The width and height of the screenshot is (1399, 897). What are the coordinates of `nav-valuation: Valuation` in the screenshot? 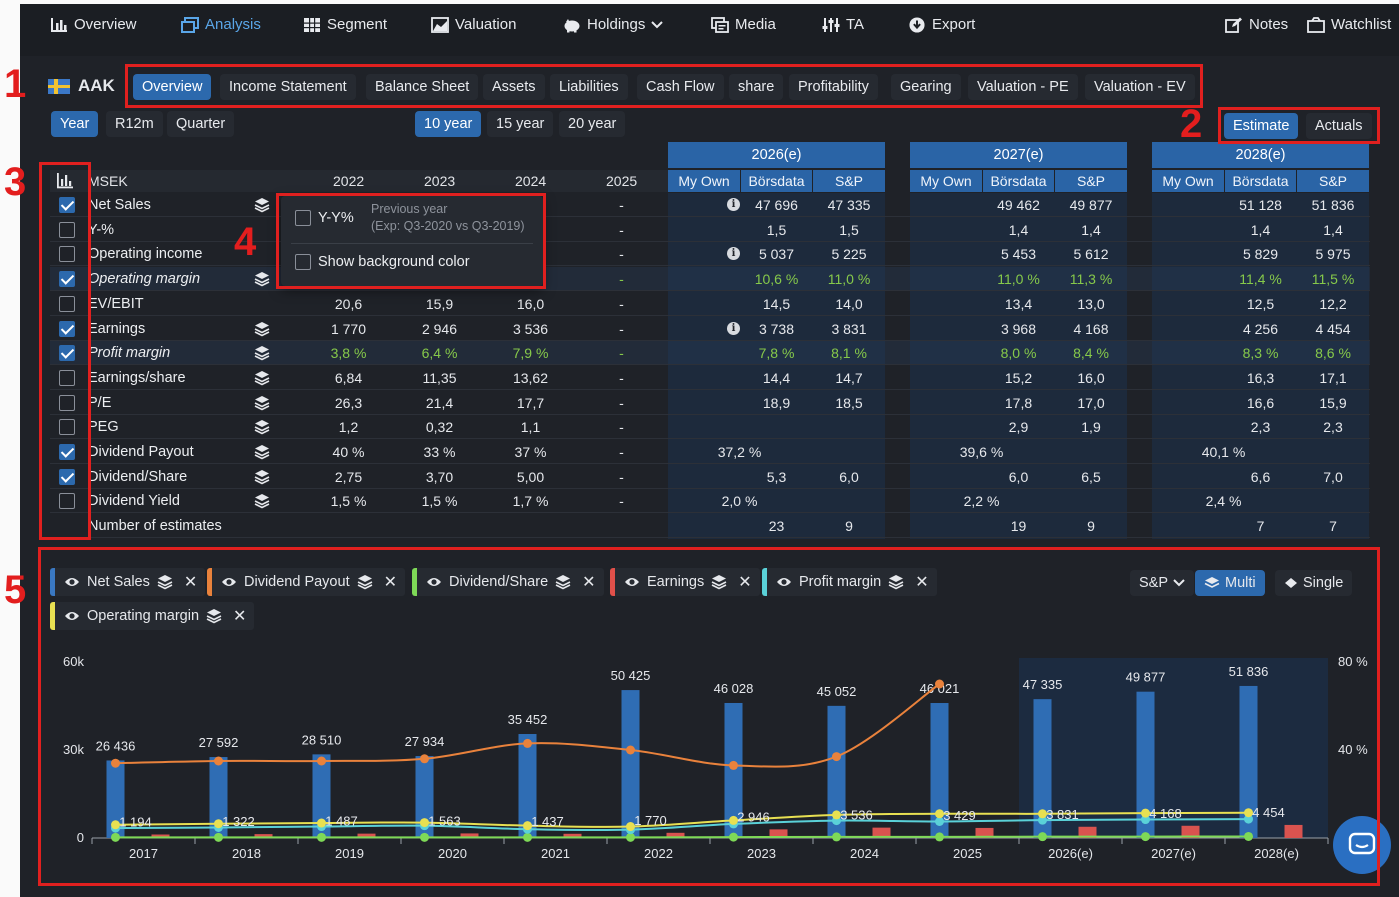 It's located at (473, 24).